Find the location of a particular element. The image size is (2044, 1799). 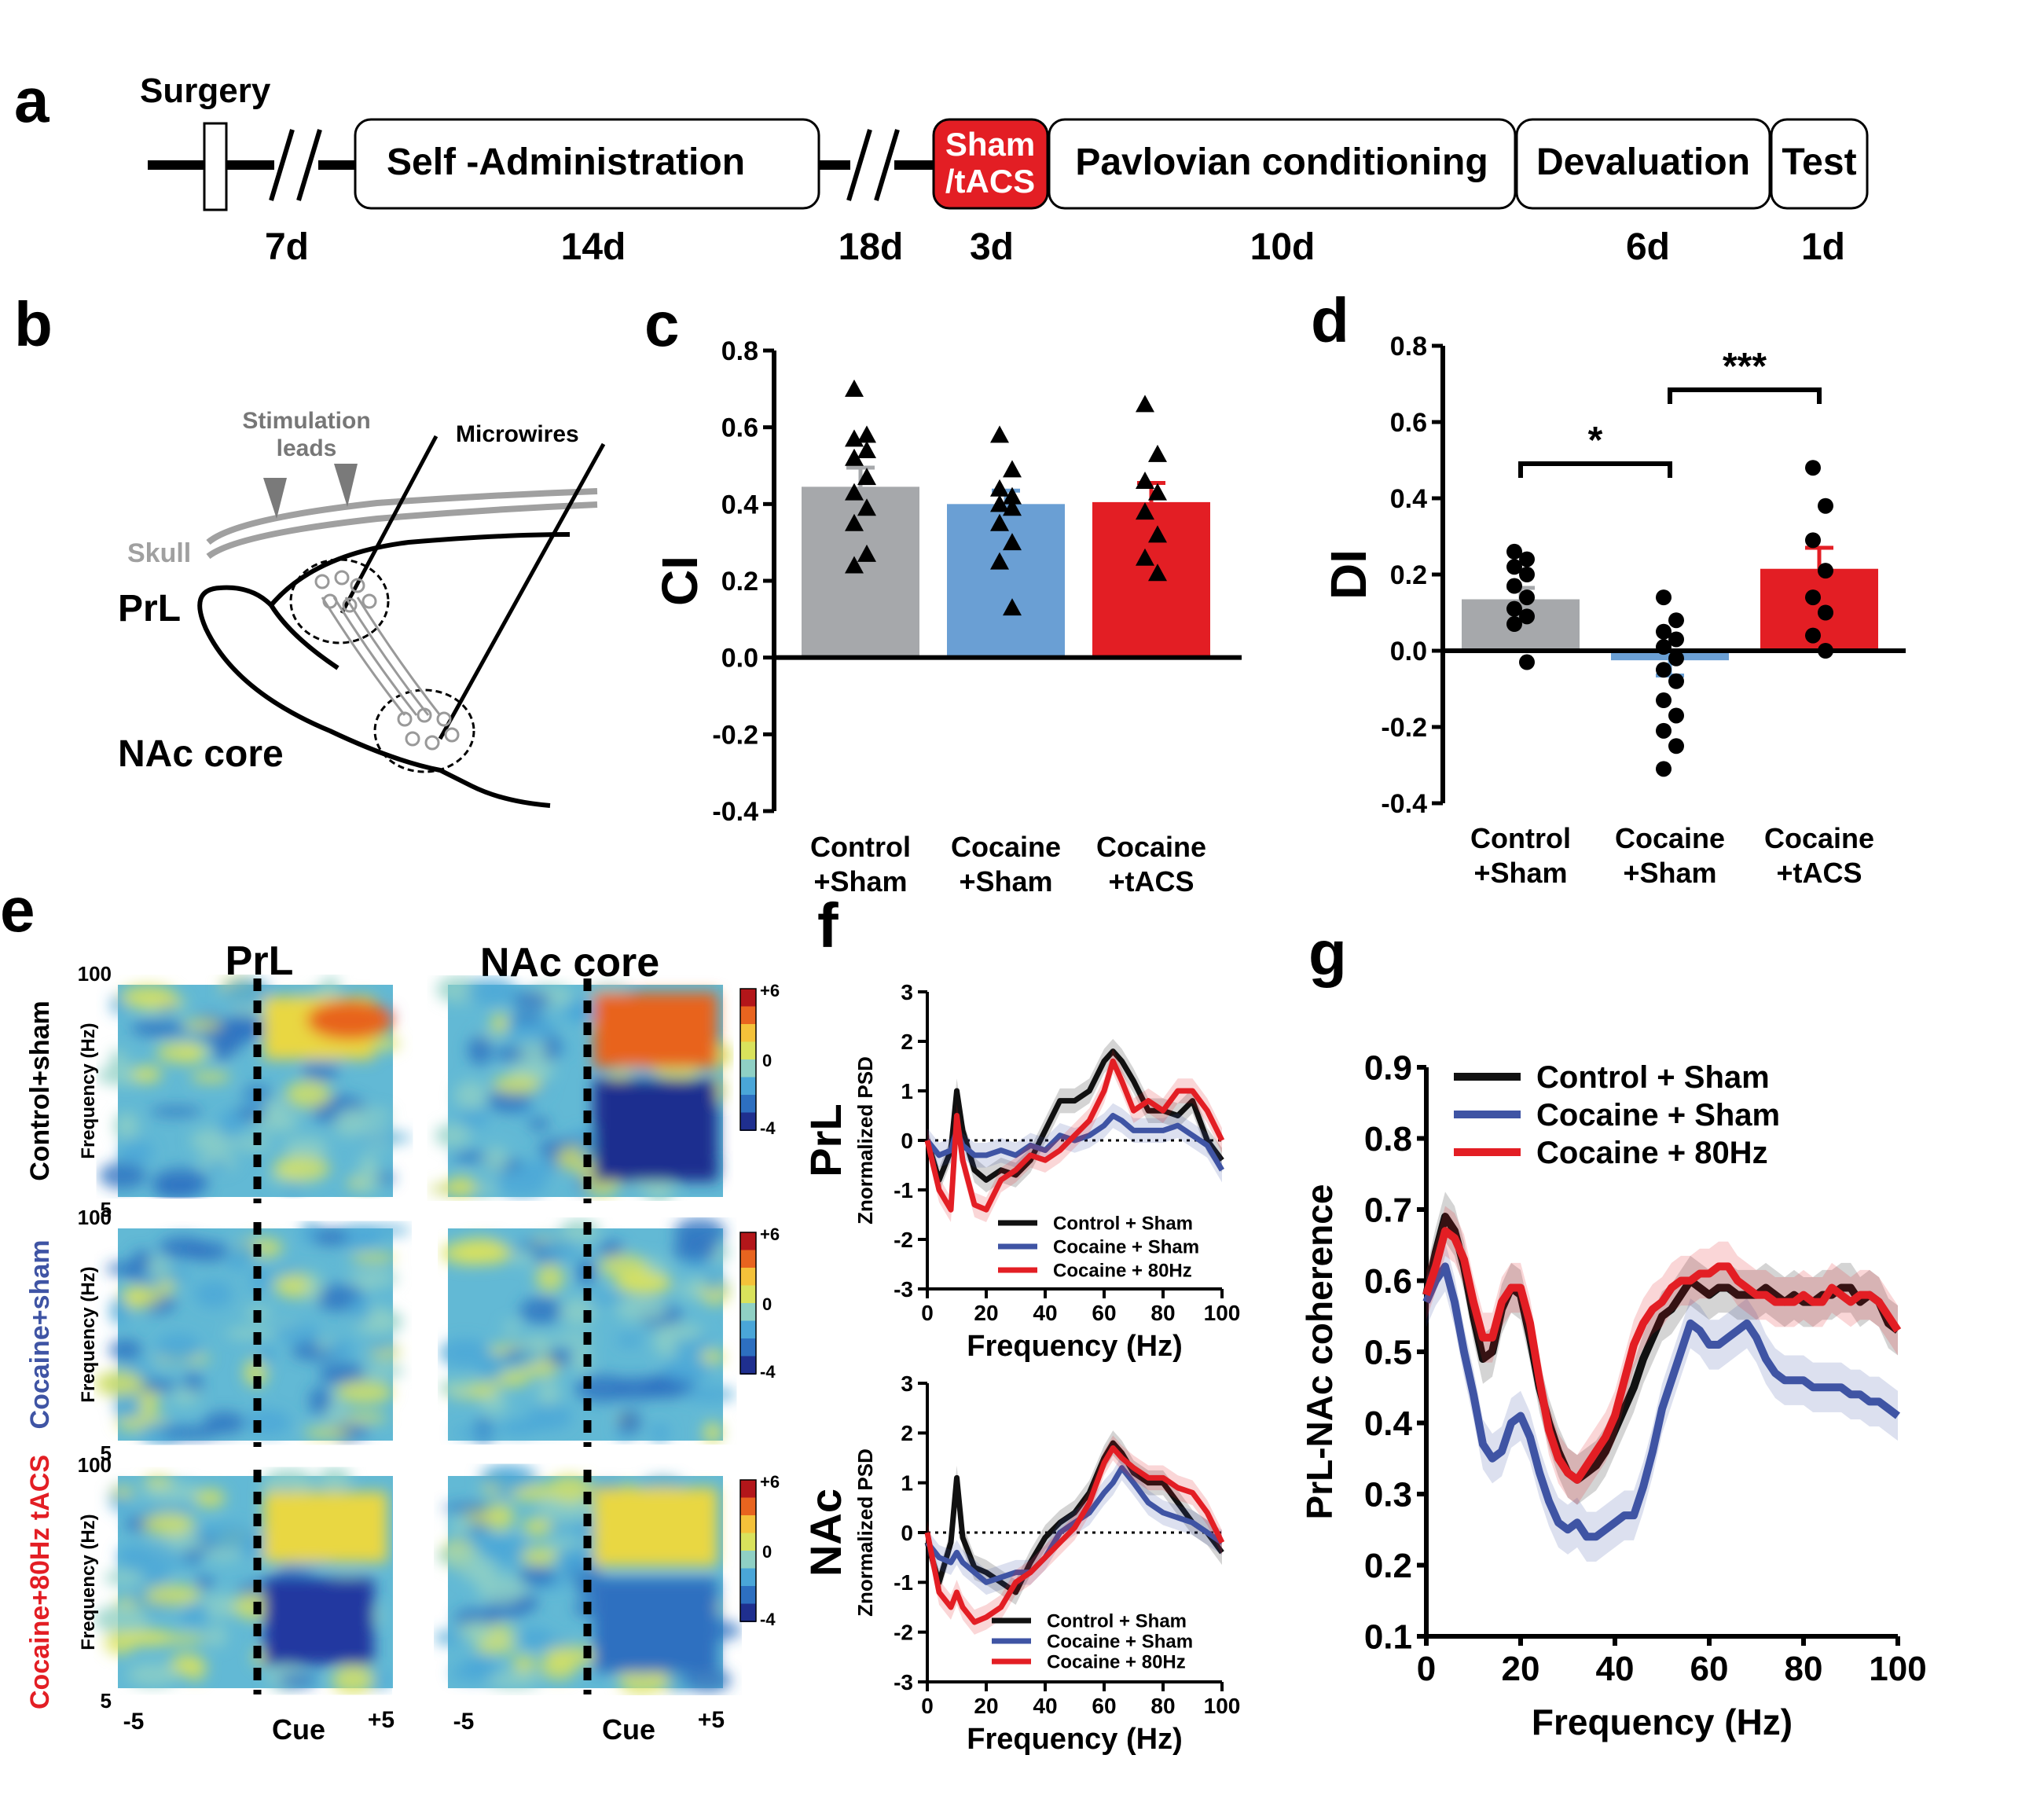

skull-outline-inner is located at coordinates (402, 530).